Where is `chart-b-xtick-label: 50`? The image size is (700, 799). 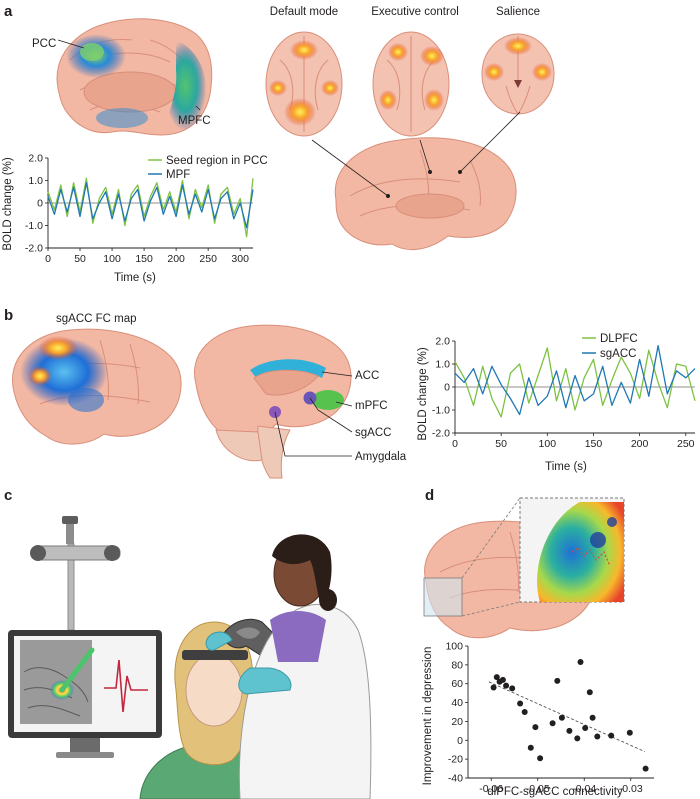 chart-b-xtick-label: 50 is located at coordinates (501, 444).